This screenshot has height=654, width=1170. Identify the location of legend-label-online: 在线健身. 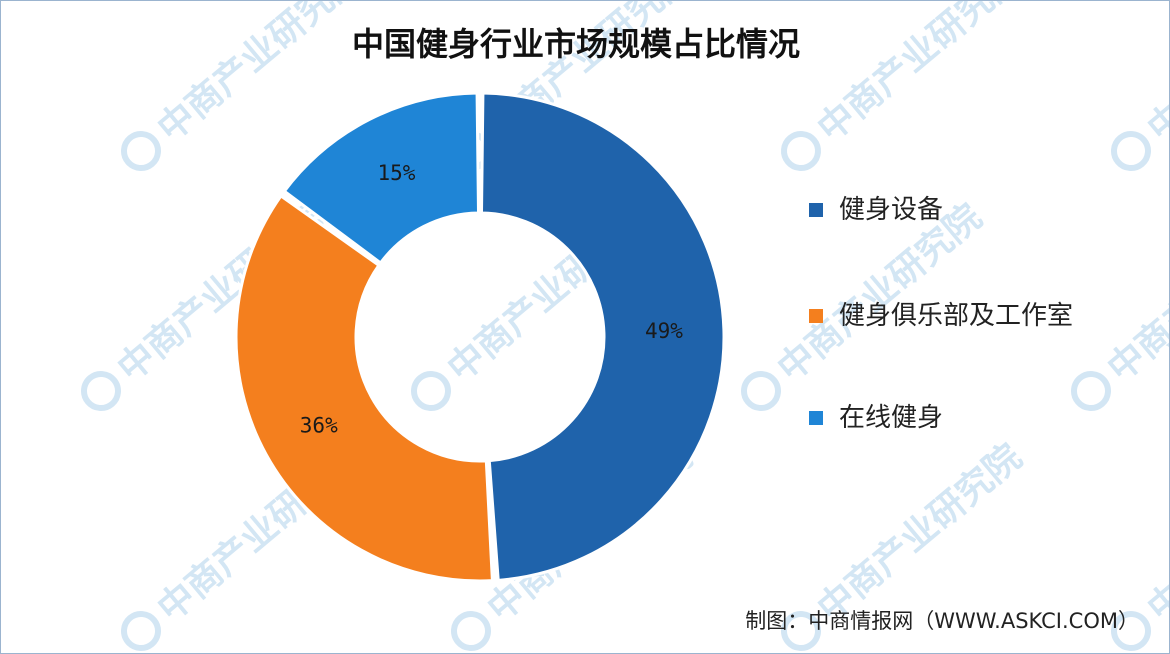
(891, 418).